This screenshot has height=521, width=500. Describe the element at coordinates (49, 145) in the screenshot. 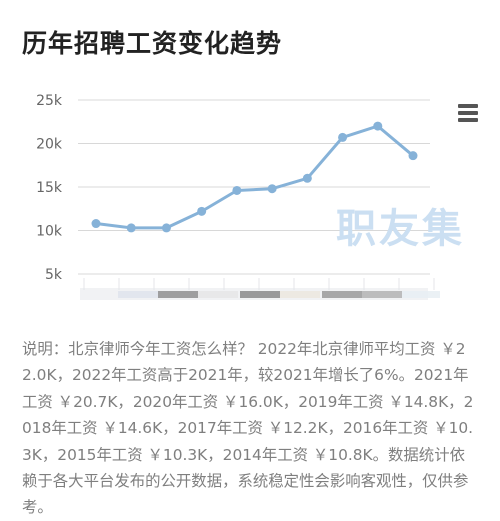

I see `y-tick-label: 20k` at that location.